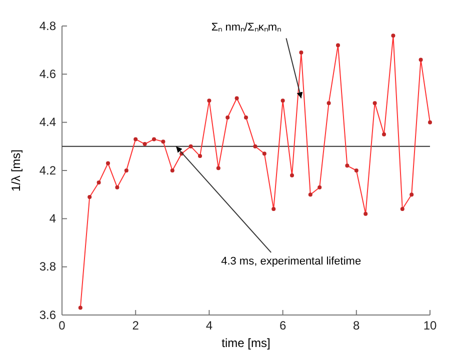 This screenshot has height=355, width=474. I want to click on annotation: 4.3 ms, experimental lifetime, so click(291, 261).